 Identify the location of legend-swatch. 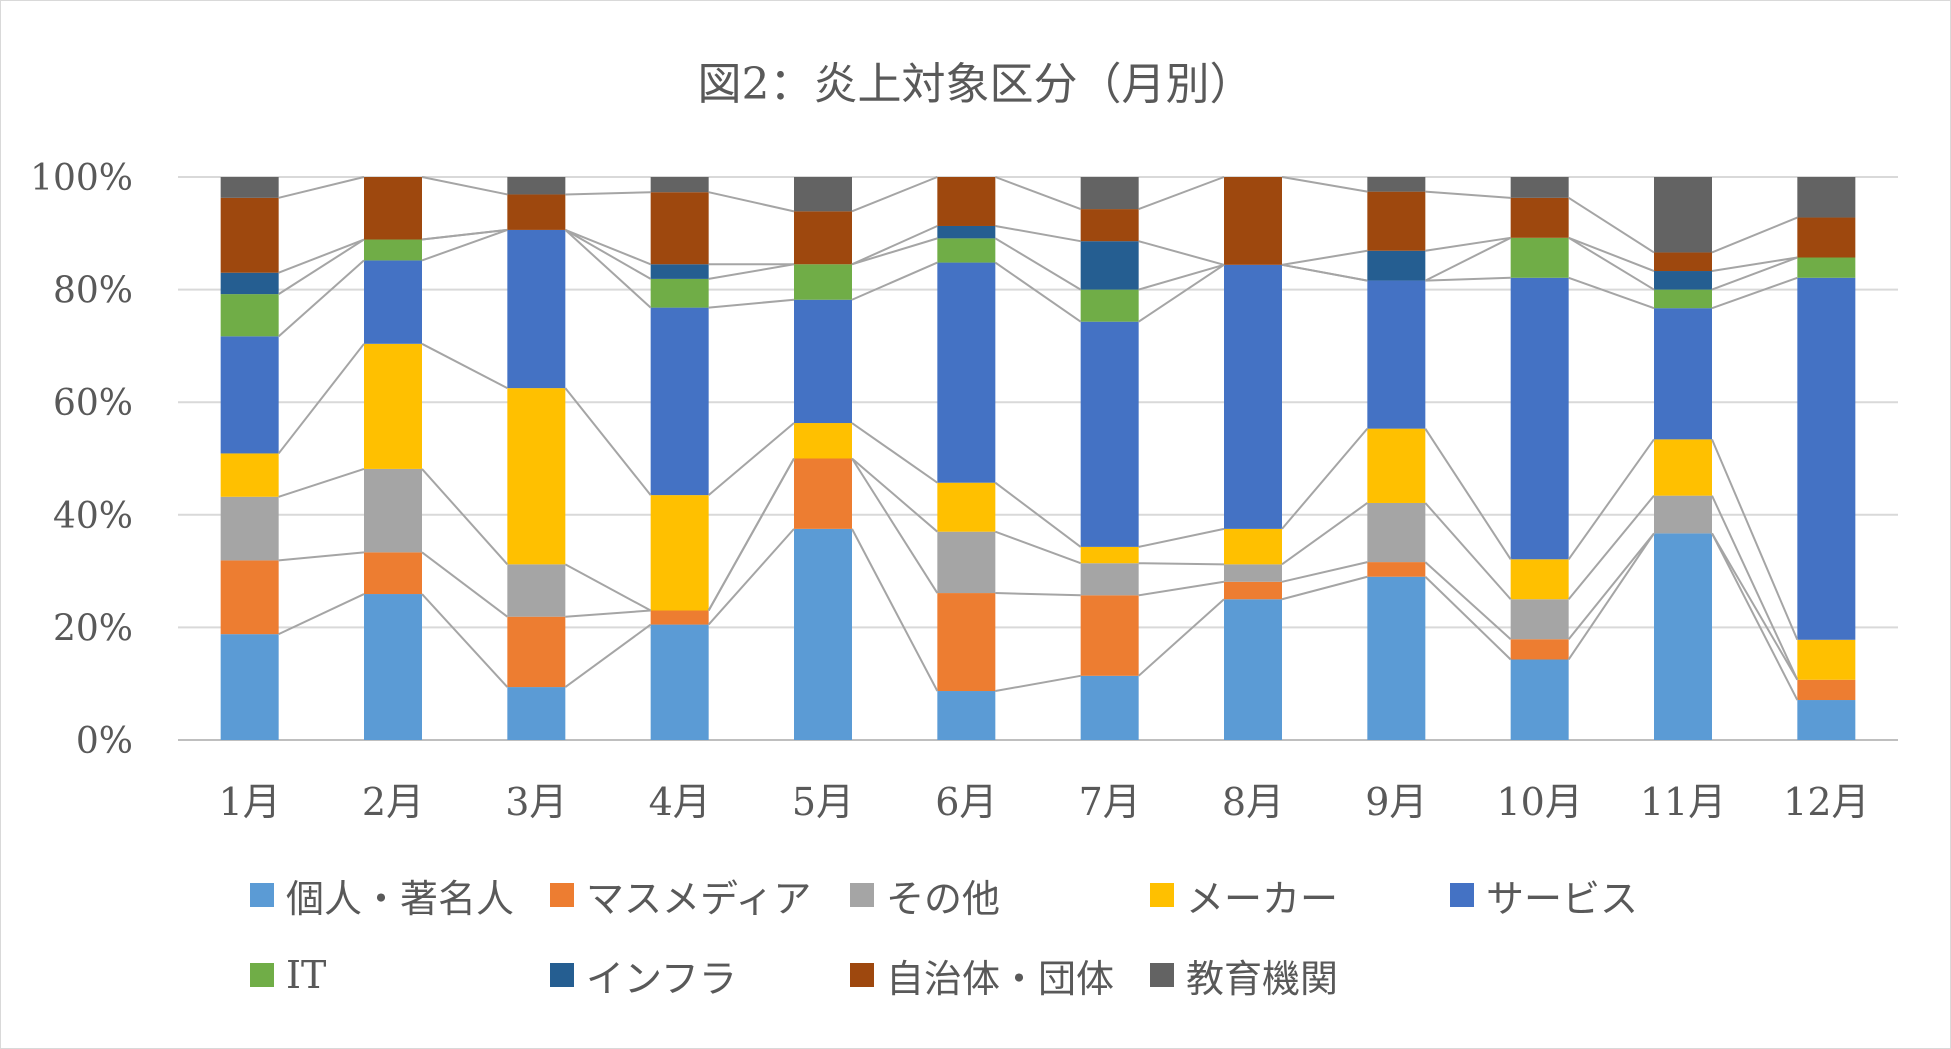
(862, 975).